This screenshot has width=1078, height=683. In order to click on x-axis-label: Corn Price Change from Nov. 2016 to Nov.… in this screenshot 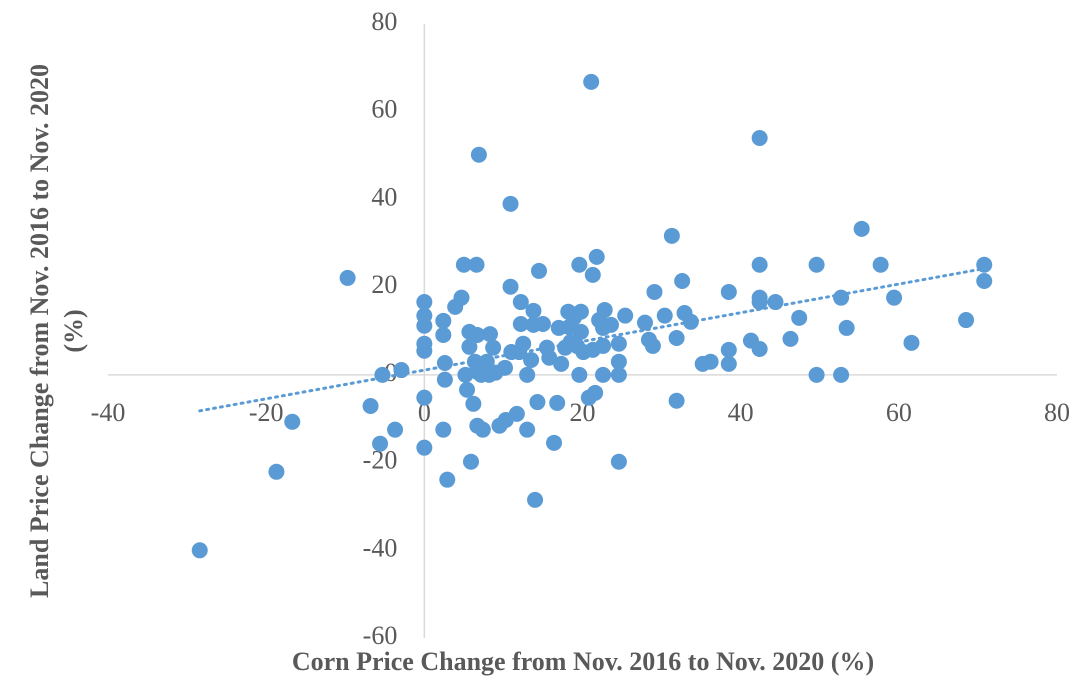, I will do `click(583, 661)`.